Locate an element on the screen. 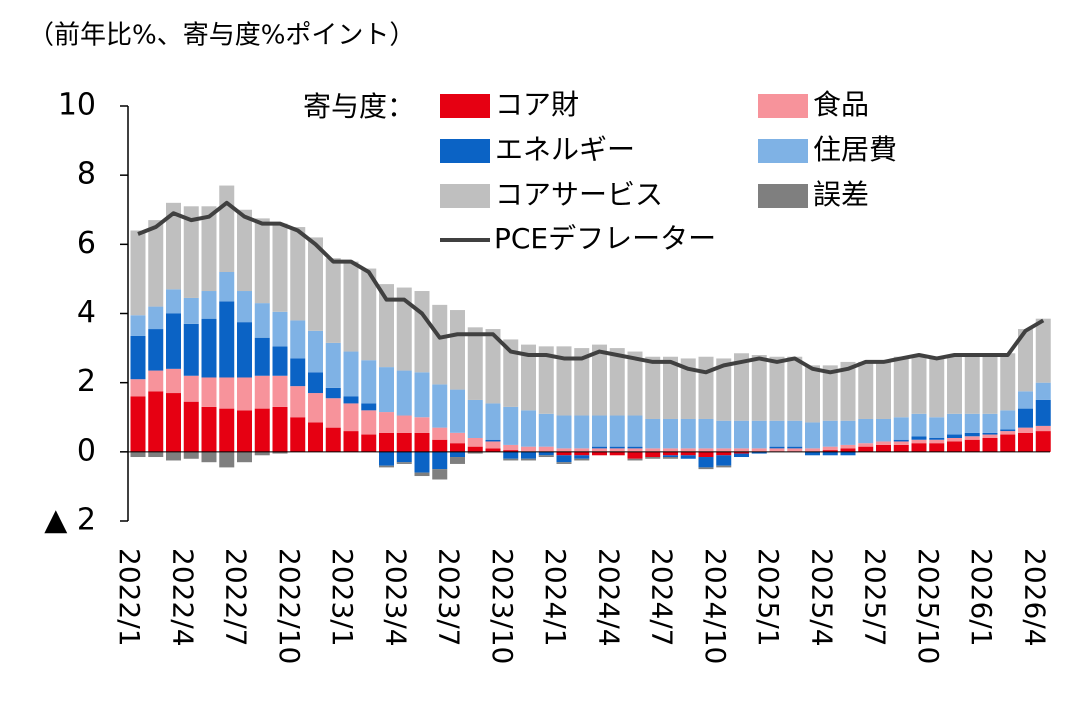 This screenshot has width=1090, height=702. legend-title: 寄与度： is located at coordinates (359, 106).